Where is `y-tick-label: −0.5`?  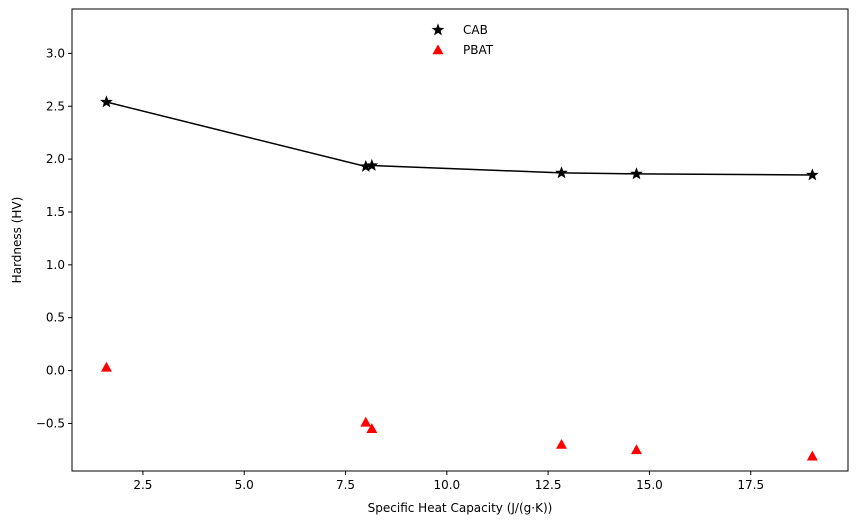 y-tick-label: −0.5 is located at coordinates (50, 423).